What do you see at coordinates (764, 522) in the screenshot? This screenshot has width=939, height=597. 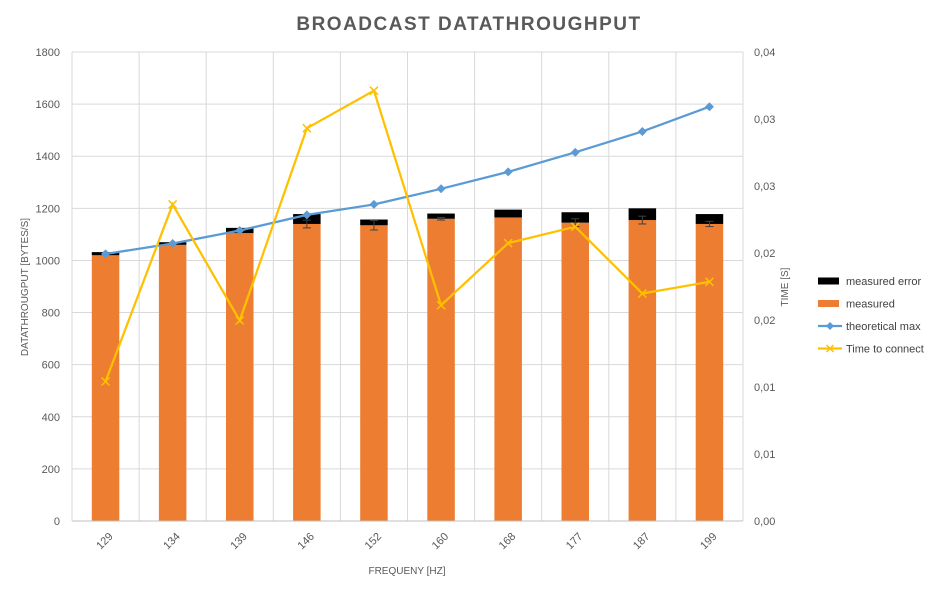 I see `y2-tick-label: 0,00` at bounding box center [764, 522].